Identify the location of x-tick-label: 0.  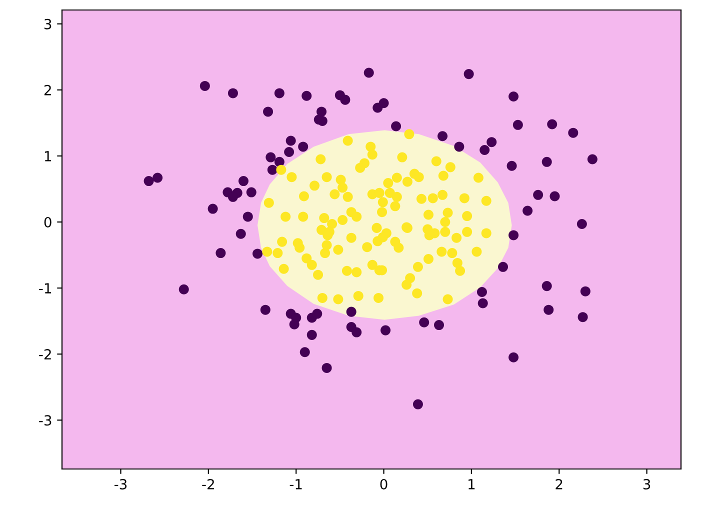
(384, 484).